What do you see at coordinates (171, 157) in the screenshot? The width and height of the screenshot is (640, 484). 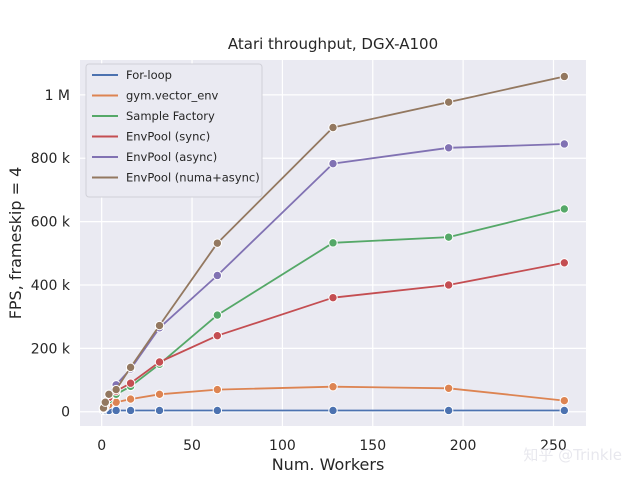 I see `legend-entry: EnvPool (async)` at bounding box center [171, 157].